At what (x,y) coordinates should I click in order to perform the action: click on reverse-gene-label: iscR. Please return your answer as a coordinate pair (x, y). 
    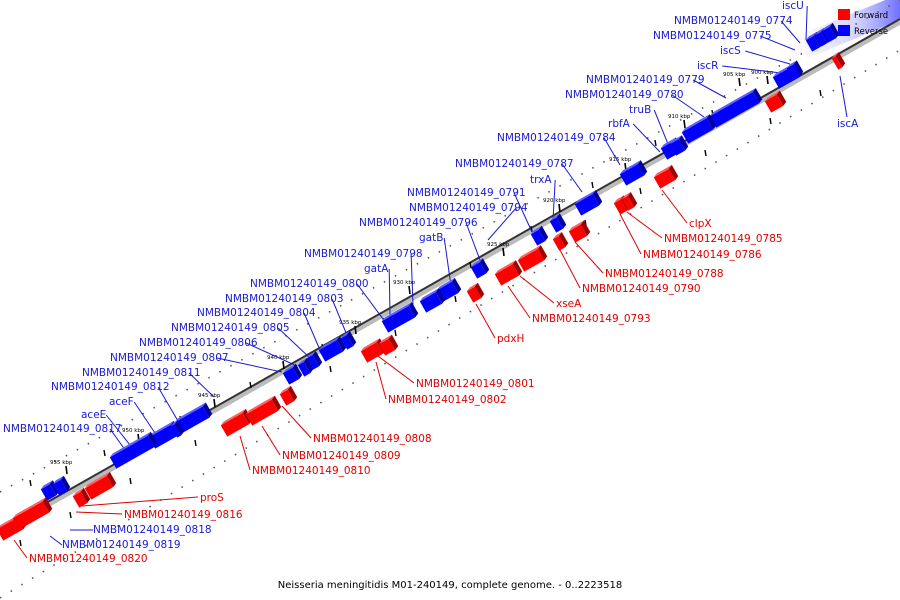
    Looking at the image, I should click on (707, 66).